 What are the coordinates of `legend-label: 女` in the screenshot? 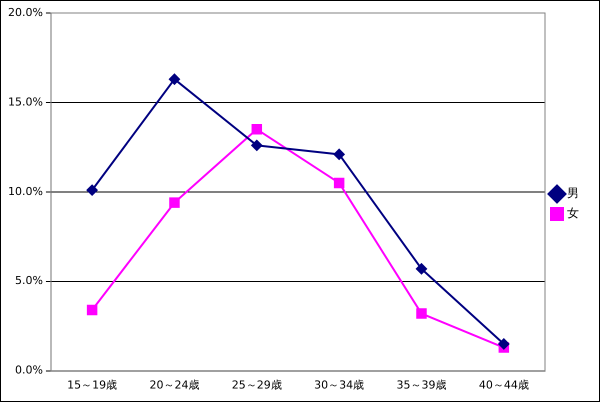 It's located at (573, 213).